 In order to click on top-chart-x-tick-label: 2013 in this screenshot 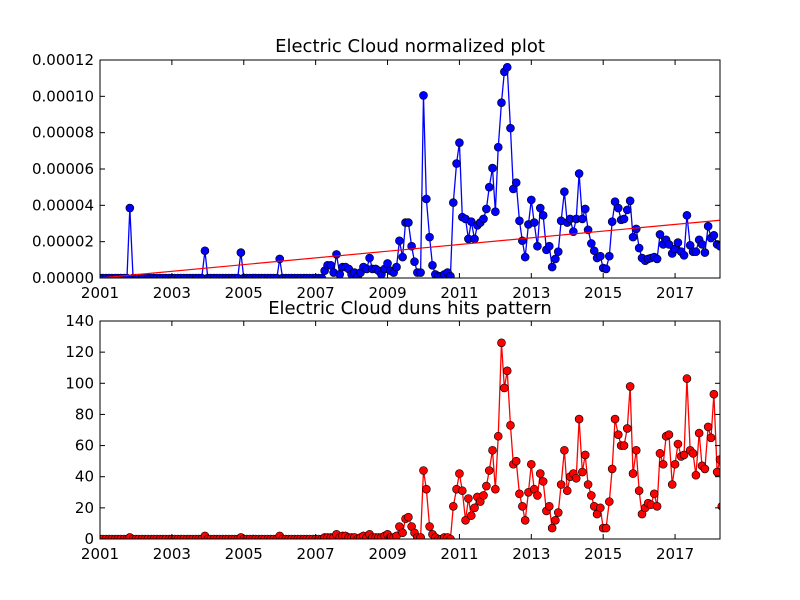, I will do `click(531, 293)`.